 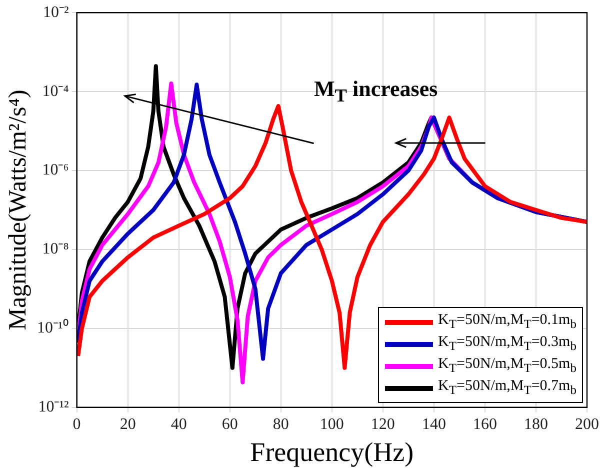 I want to click on x-tick-label: 80, so click(x=280, y=425).